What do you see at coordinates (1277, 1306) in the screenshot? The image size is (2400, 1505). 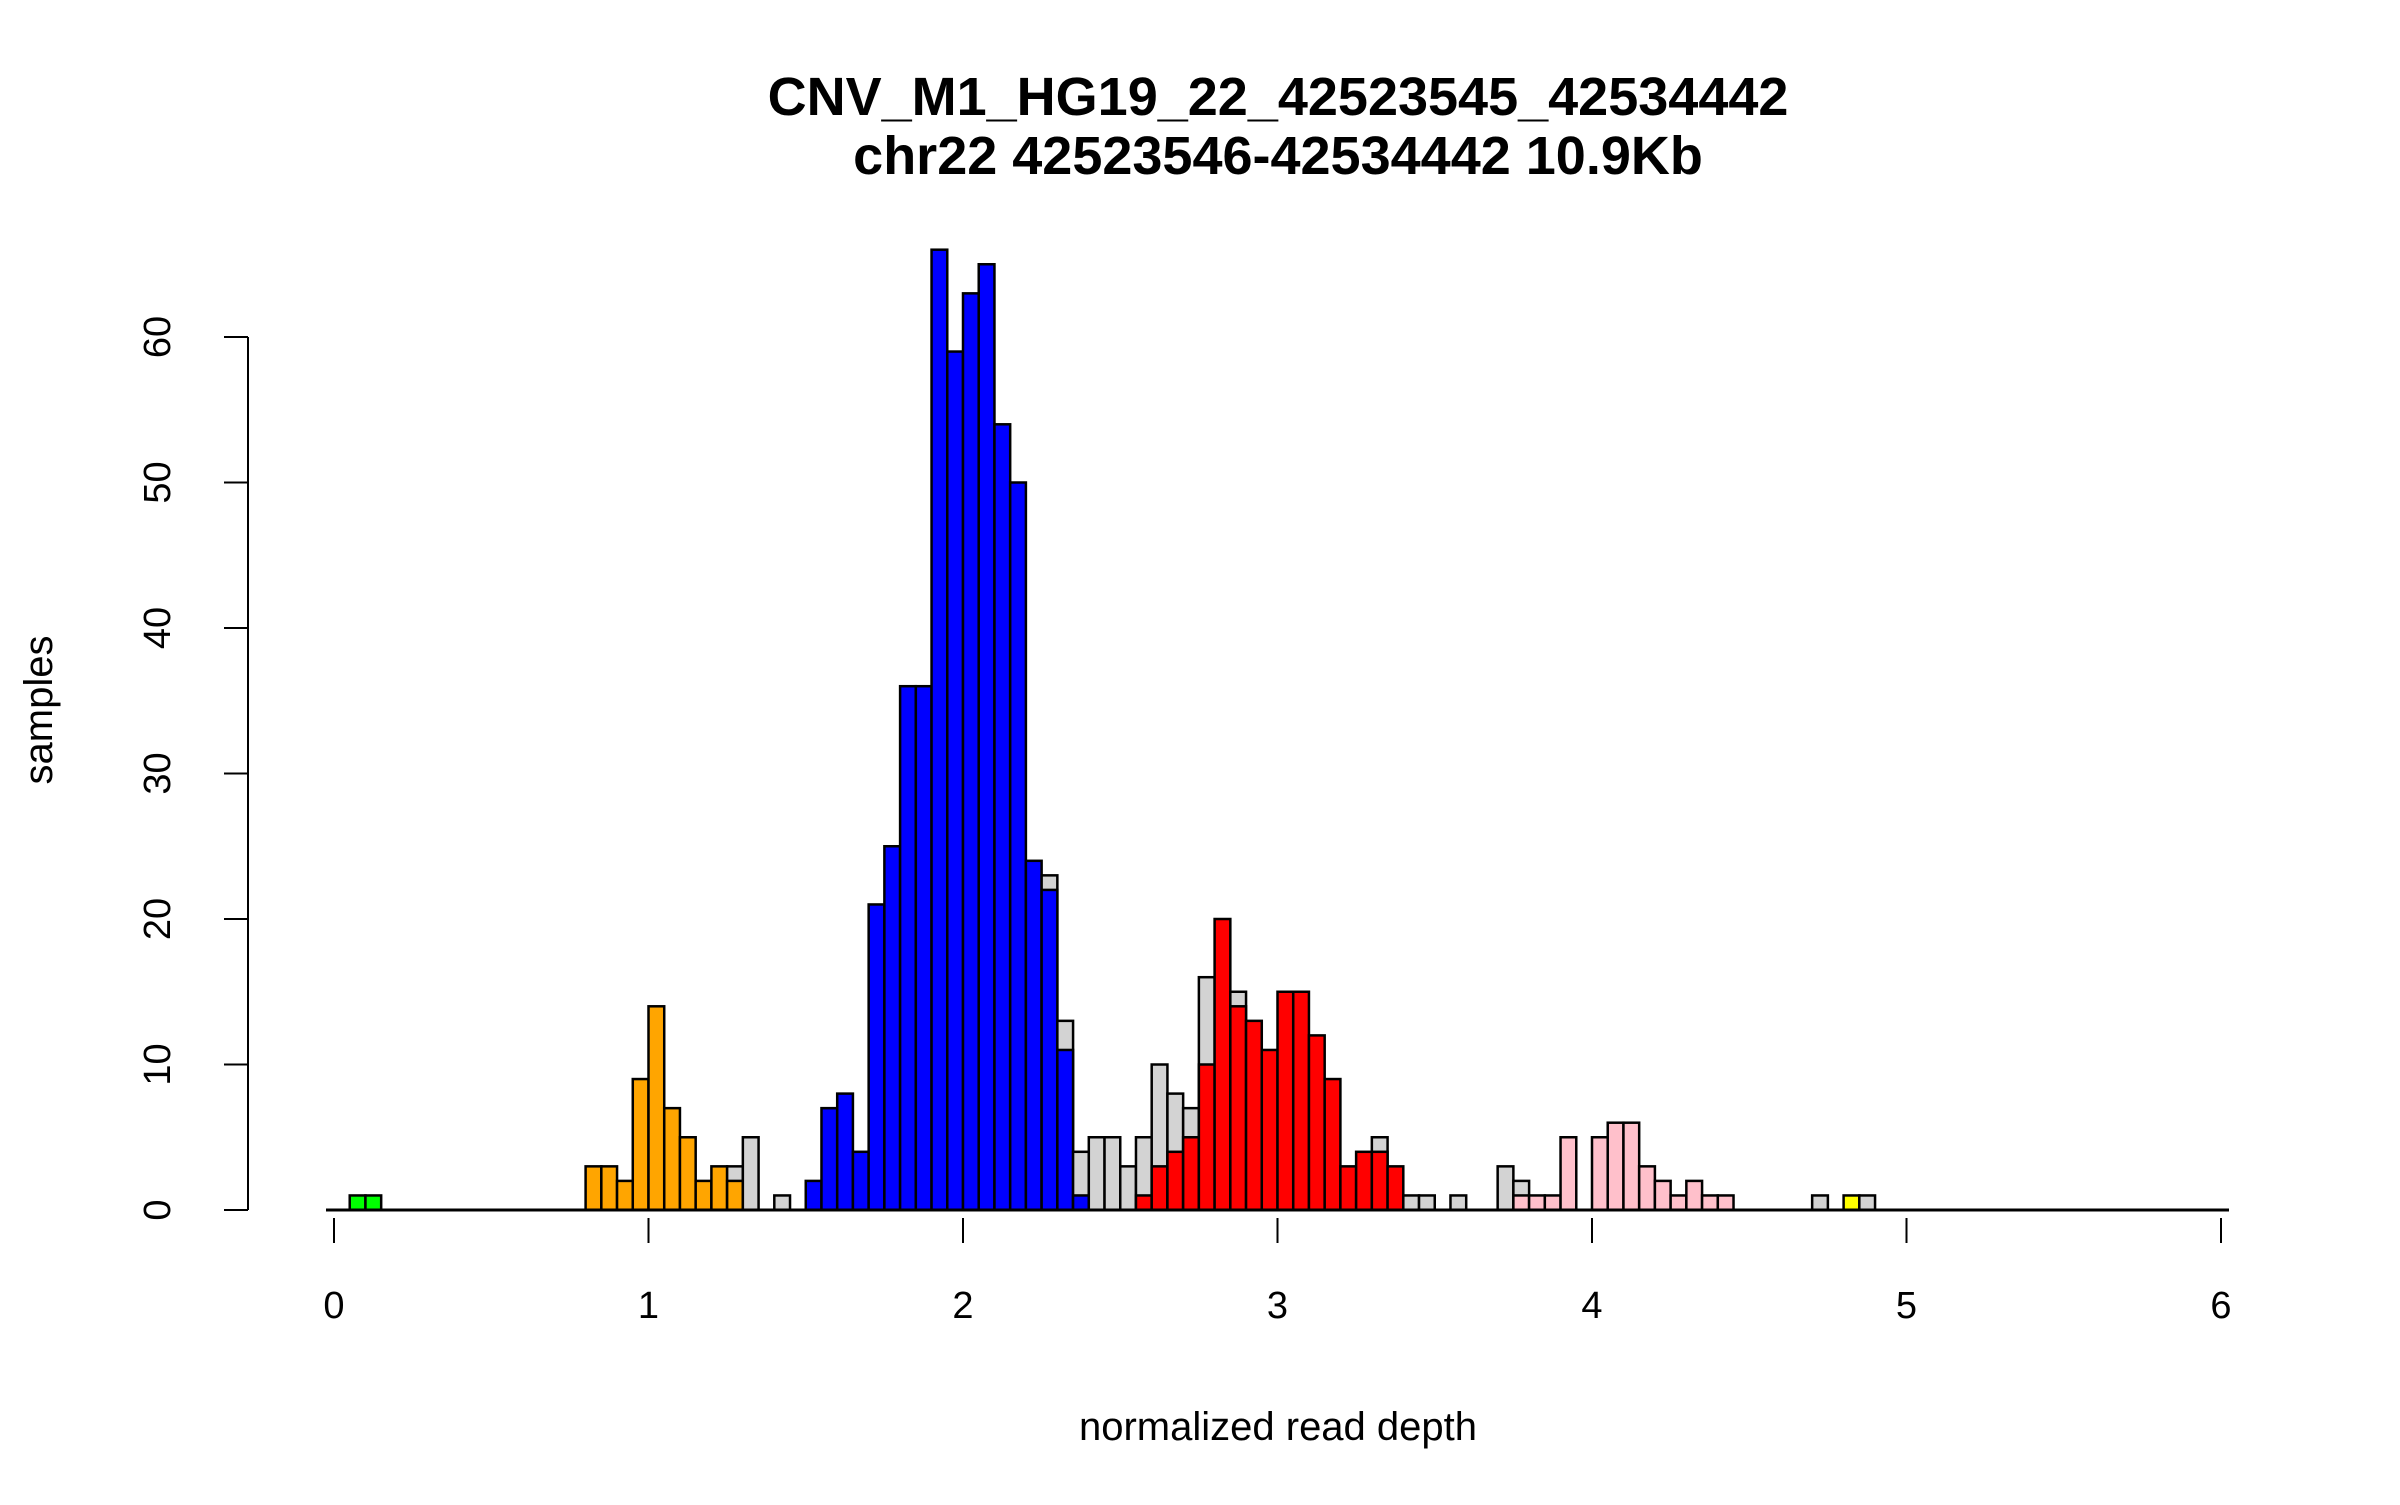 I see `x-tick-label: 3` at bounding box center [1277, 1306].